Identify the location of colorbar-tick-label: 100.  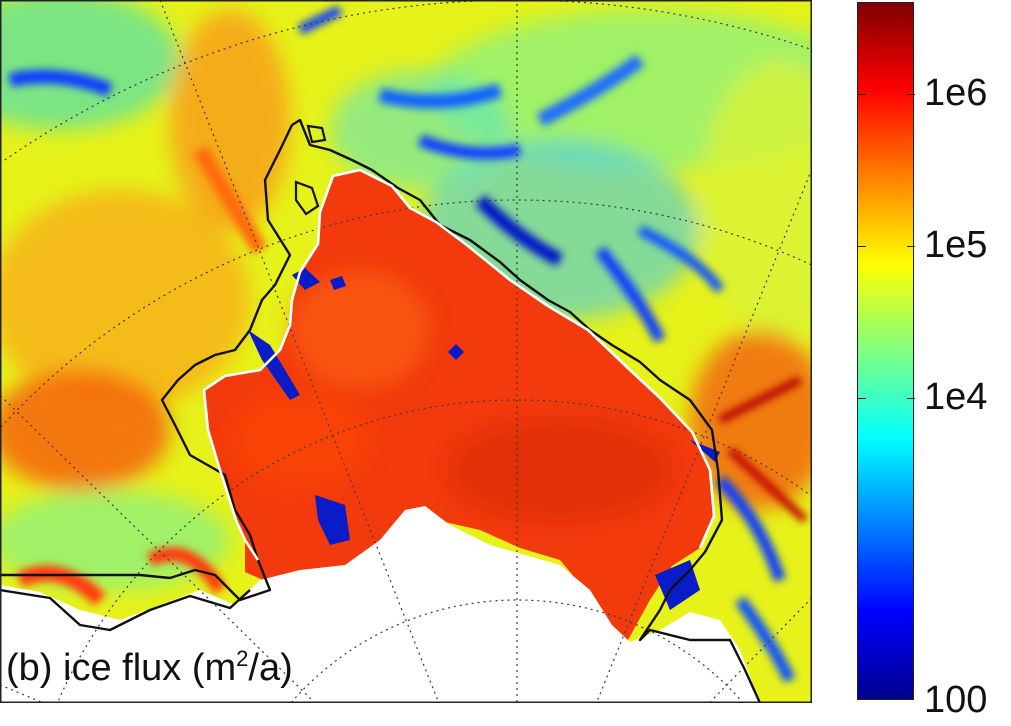
(956, 700).